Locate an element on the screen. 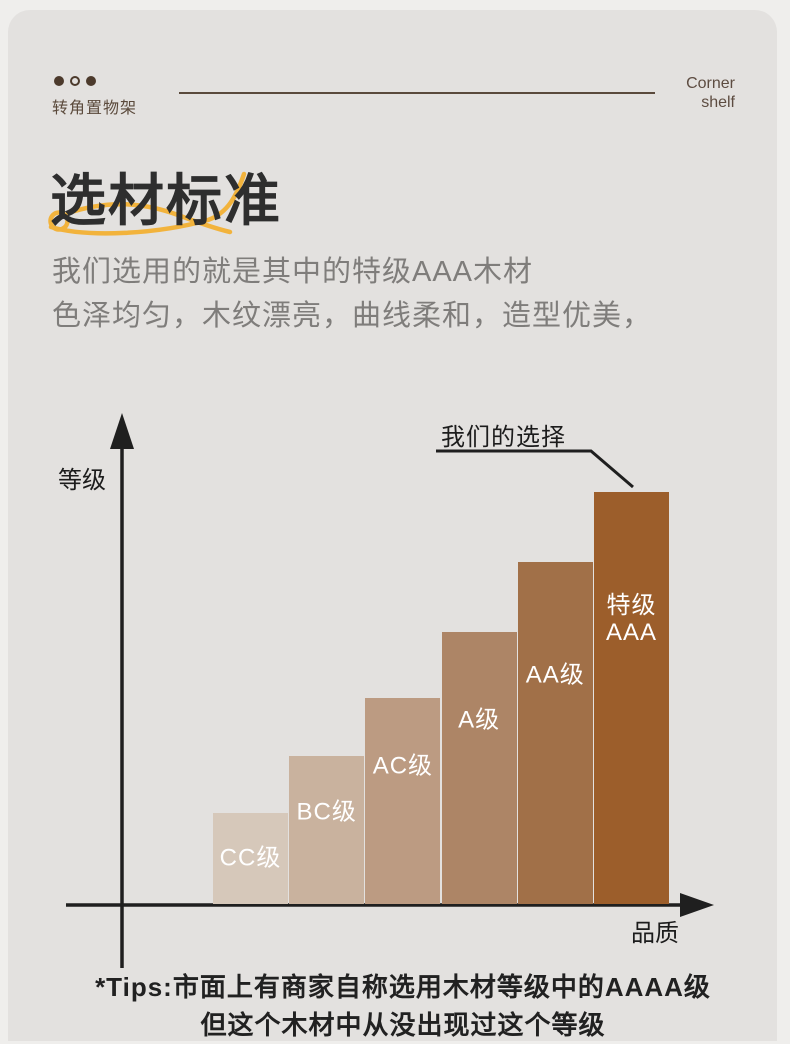 The width and height of the screenshot is (790, 1044). bar-特级AAA: 特级 AAA is located at coordinates (631, 698).